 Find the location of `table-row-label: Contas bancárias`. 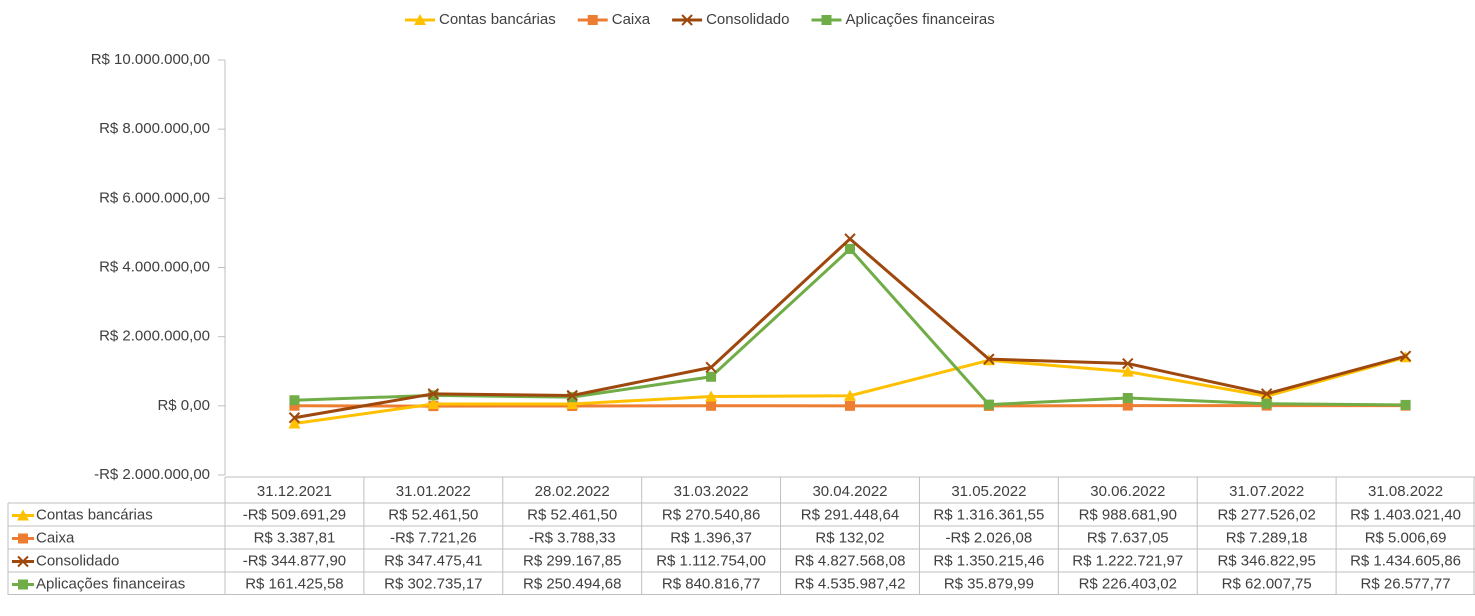

table-row-label: Contas bancárias is located at coordinates (94, 514).